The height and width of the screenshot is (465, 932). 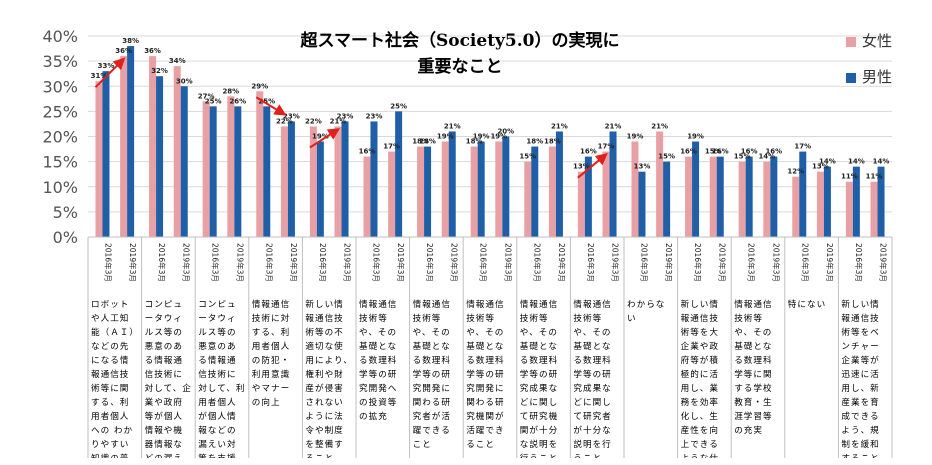 What do you see at coordinates (869, 76) in the screenshot?
I see `legend-item-male: 男性` at bounding box center [869, 76].